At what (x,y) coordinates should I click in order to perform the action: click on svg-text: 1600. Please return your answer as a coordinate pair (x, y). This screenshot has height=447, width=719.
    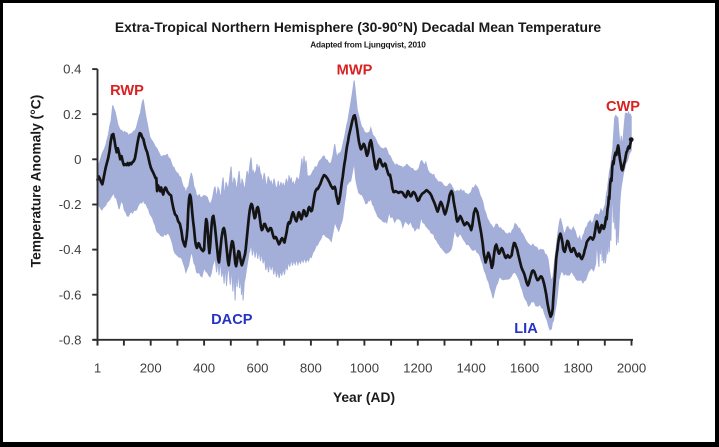
    Looking at the image, I should click on (524, 368).